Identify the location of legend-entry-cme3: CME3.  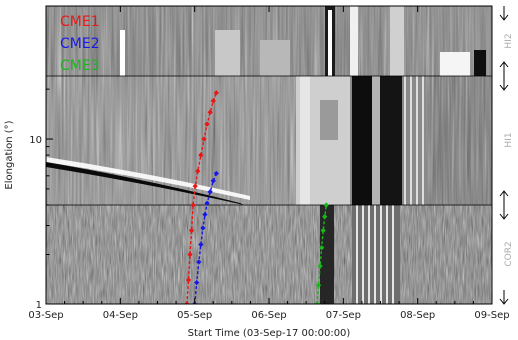
(80, 66).